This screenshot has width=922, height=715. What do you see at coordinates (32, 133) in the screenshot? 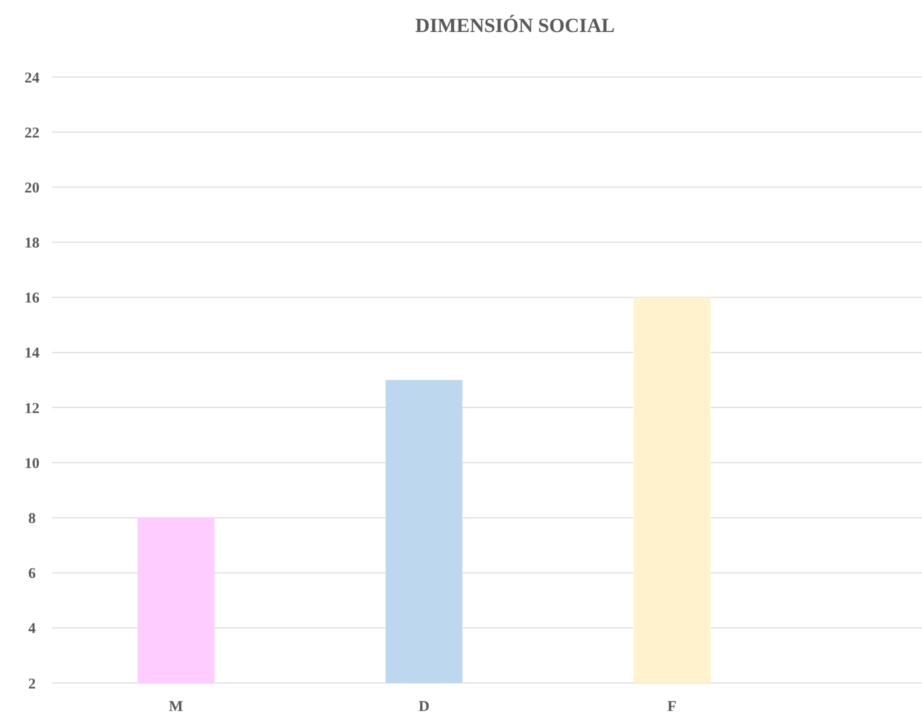
I see `y-tick-label: 22` at bounding box center [32, 133].